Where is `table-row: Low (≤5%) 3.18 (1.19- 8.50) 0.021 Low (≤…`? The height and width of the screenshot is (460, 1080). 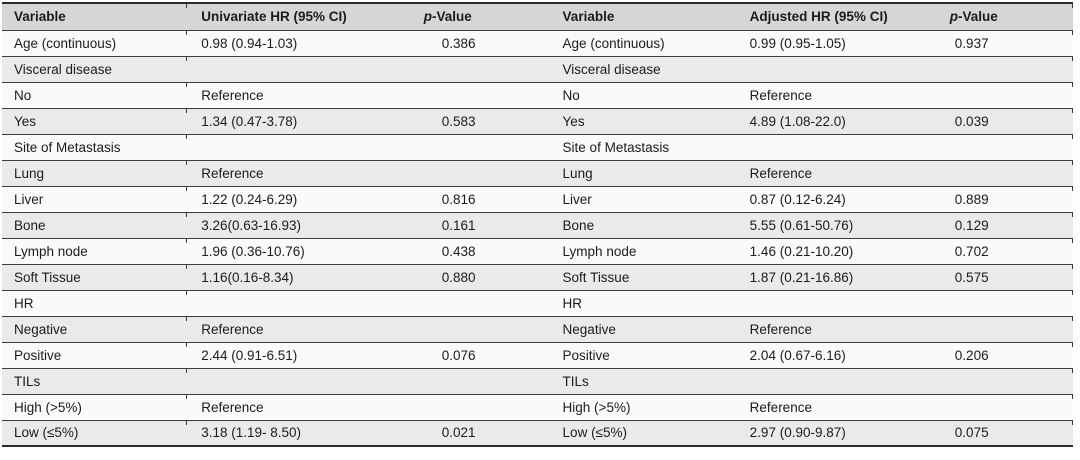 table-row: Low (≤5%) 3.18 (1.19- 8.50) 0.021 Low (≤… is located at coordinates (537, 432).